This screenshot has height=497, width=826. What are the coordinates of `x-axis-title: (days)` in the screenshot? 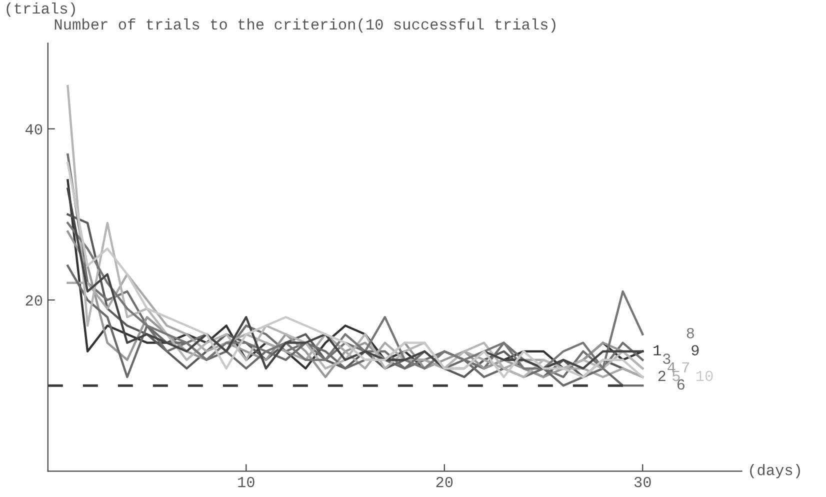 It's located at (775, 471).